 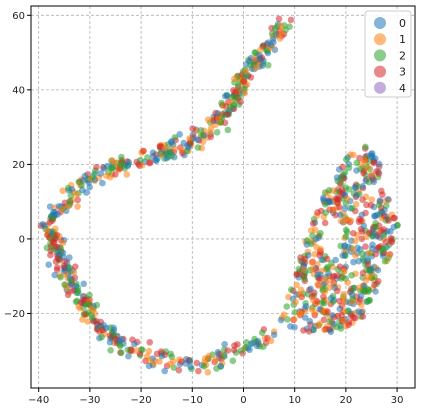 I want to click on legend: 0 1 2 3 4, so click(x=388, y=54).